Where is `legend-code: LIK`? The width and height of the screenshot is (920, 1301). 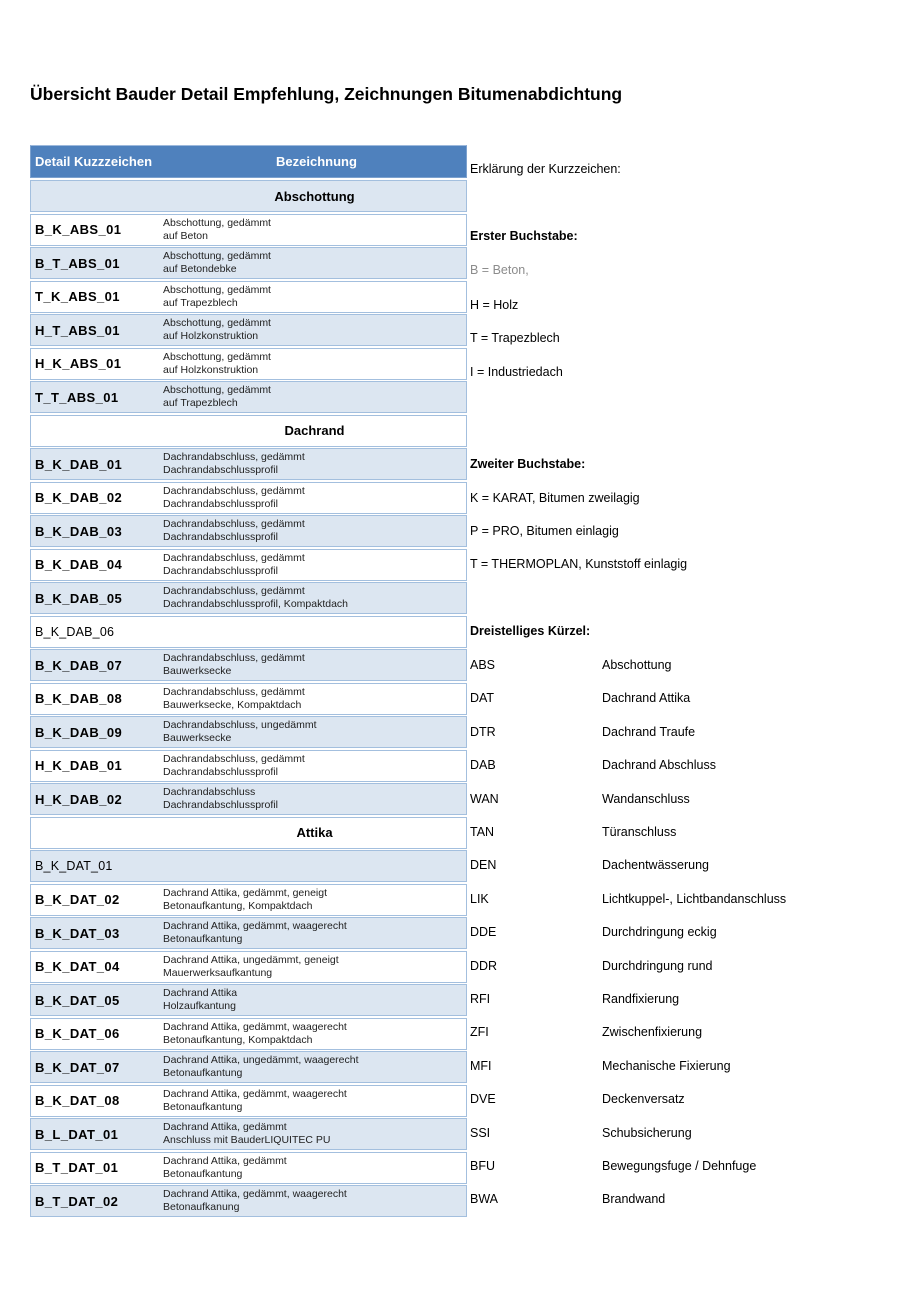 legend-code: LIK is located at coordinates (479, 898).